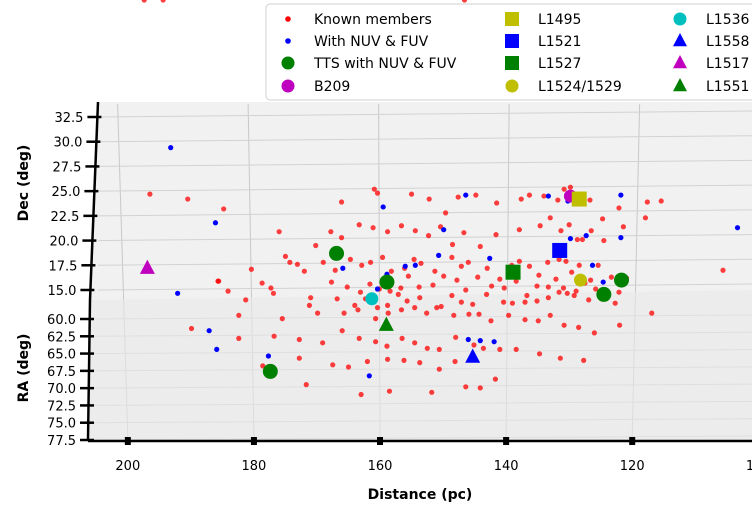 The height and width of the screenshot is (510, 752). Describe the element at coordinates (24, 368) in the screenshot. I see `ra-axis-label: RA (deg)` at that location.